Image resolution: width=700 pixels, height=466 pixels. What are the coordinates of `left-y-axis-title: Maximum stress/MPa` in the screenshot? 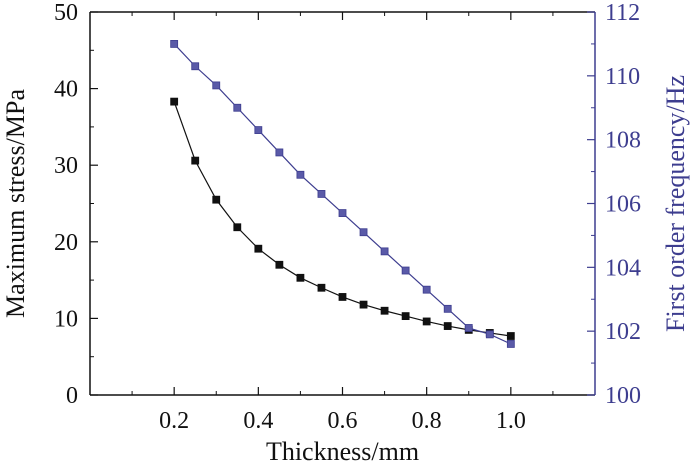 It's located at (15, 203).